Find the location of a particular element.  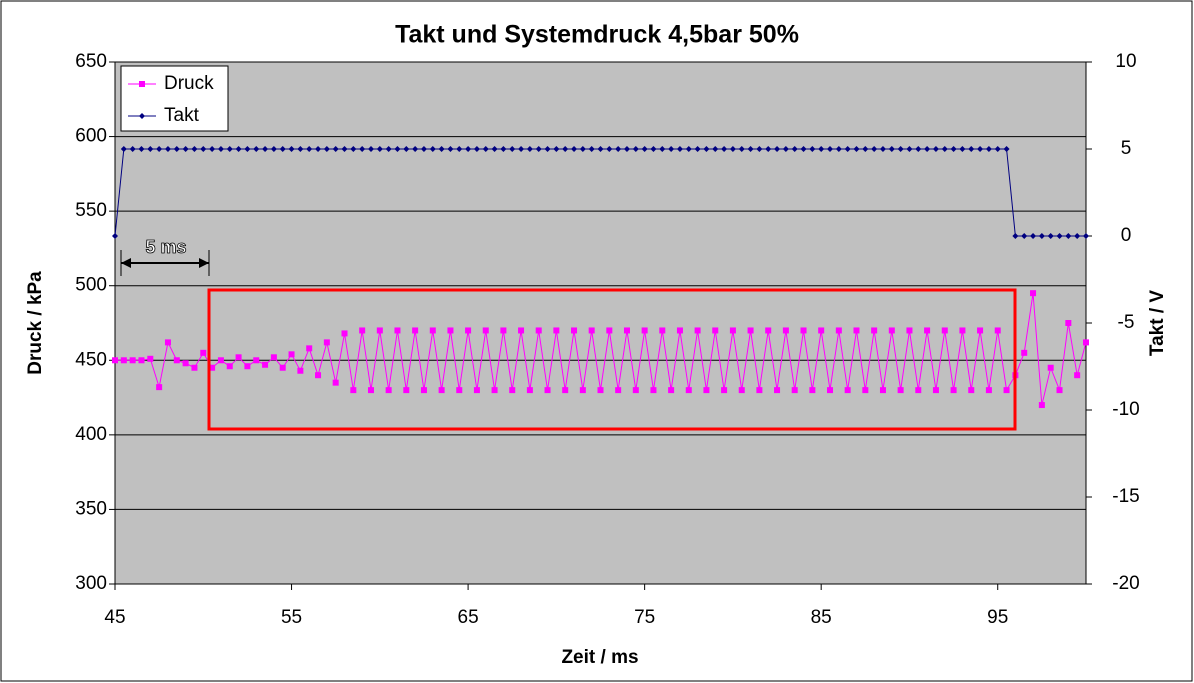

y-tick-label: 650 is located at coordinates (91, 61).